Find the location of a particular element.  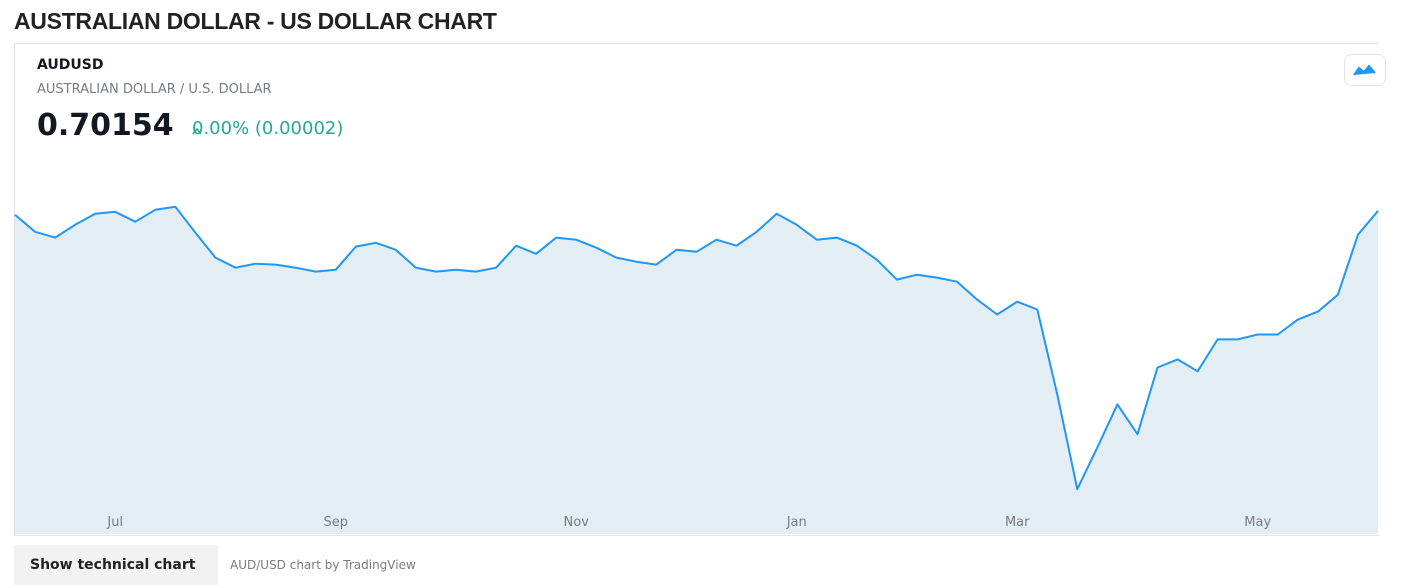

chart-type-button is located at coordinates (1365, 70).